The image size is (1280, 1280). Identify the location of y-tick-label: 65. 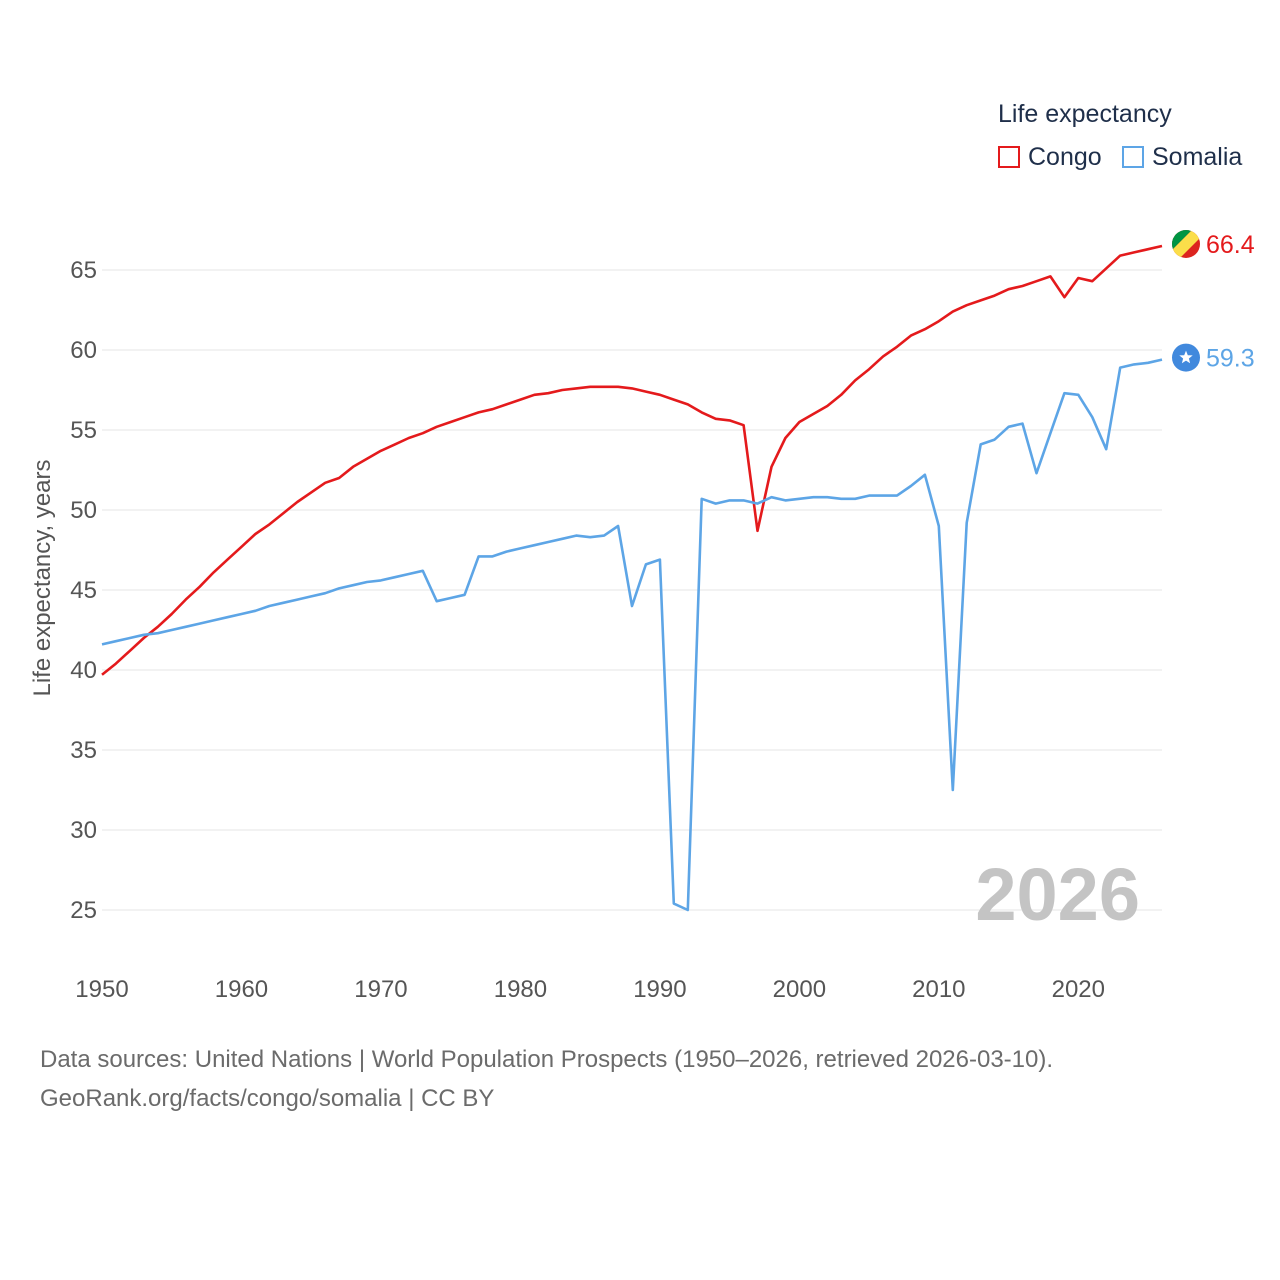
(83, 270).